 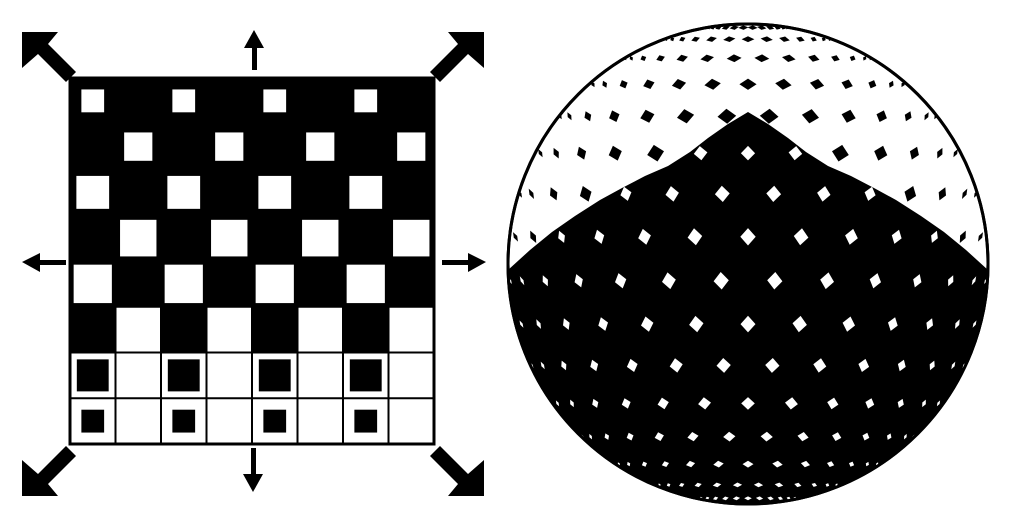 What do you see at coordinates (49, 57) in the screenshot?
I see `arrow-up-left-icon` at bounding box center [49, 57].